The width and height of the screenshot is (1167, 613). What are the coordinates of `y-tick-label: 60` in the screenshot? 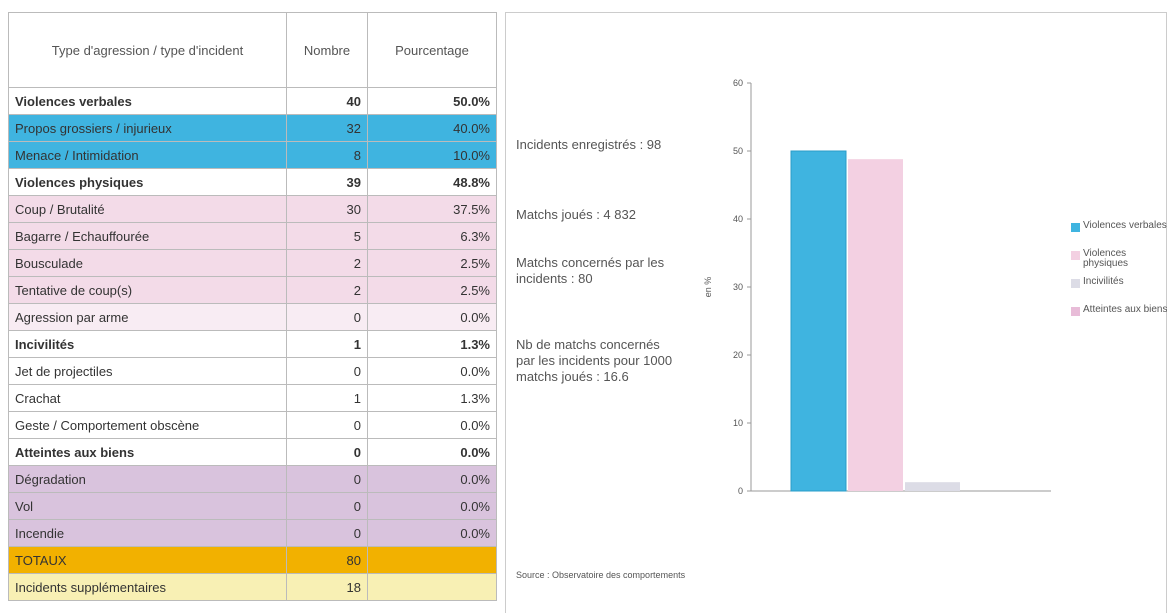 It's located at (738, 83).